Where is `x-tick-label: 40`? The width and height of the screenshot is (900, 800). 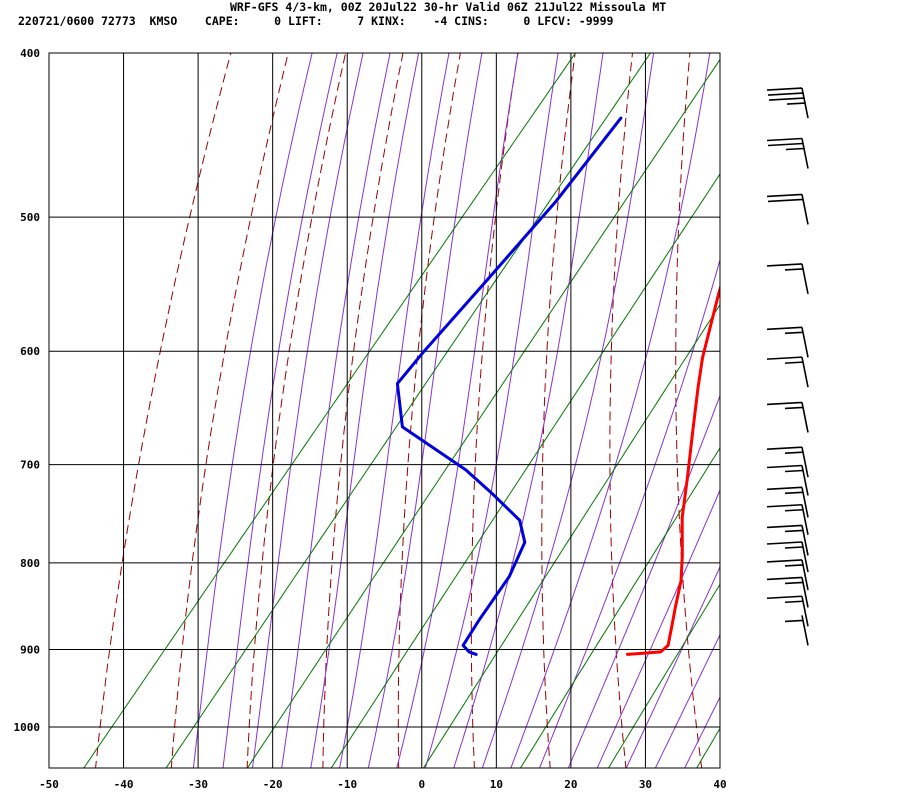
x-tick-label: 40 is located at coordinates (719, 784).